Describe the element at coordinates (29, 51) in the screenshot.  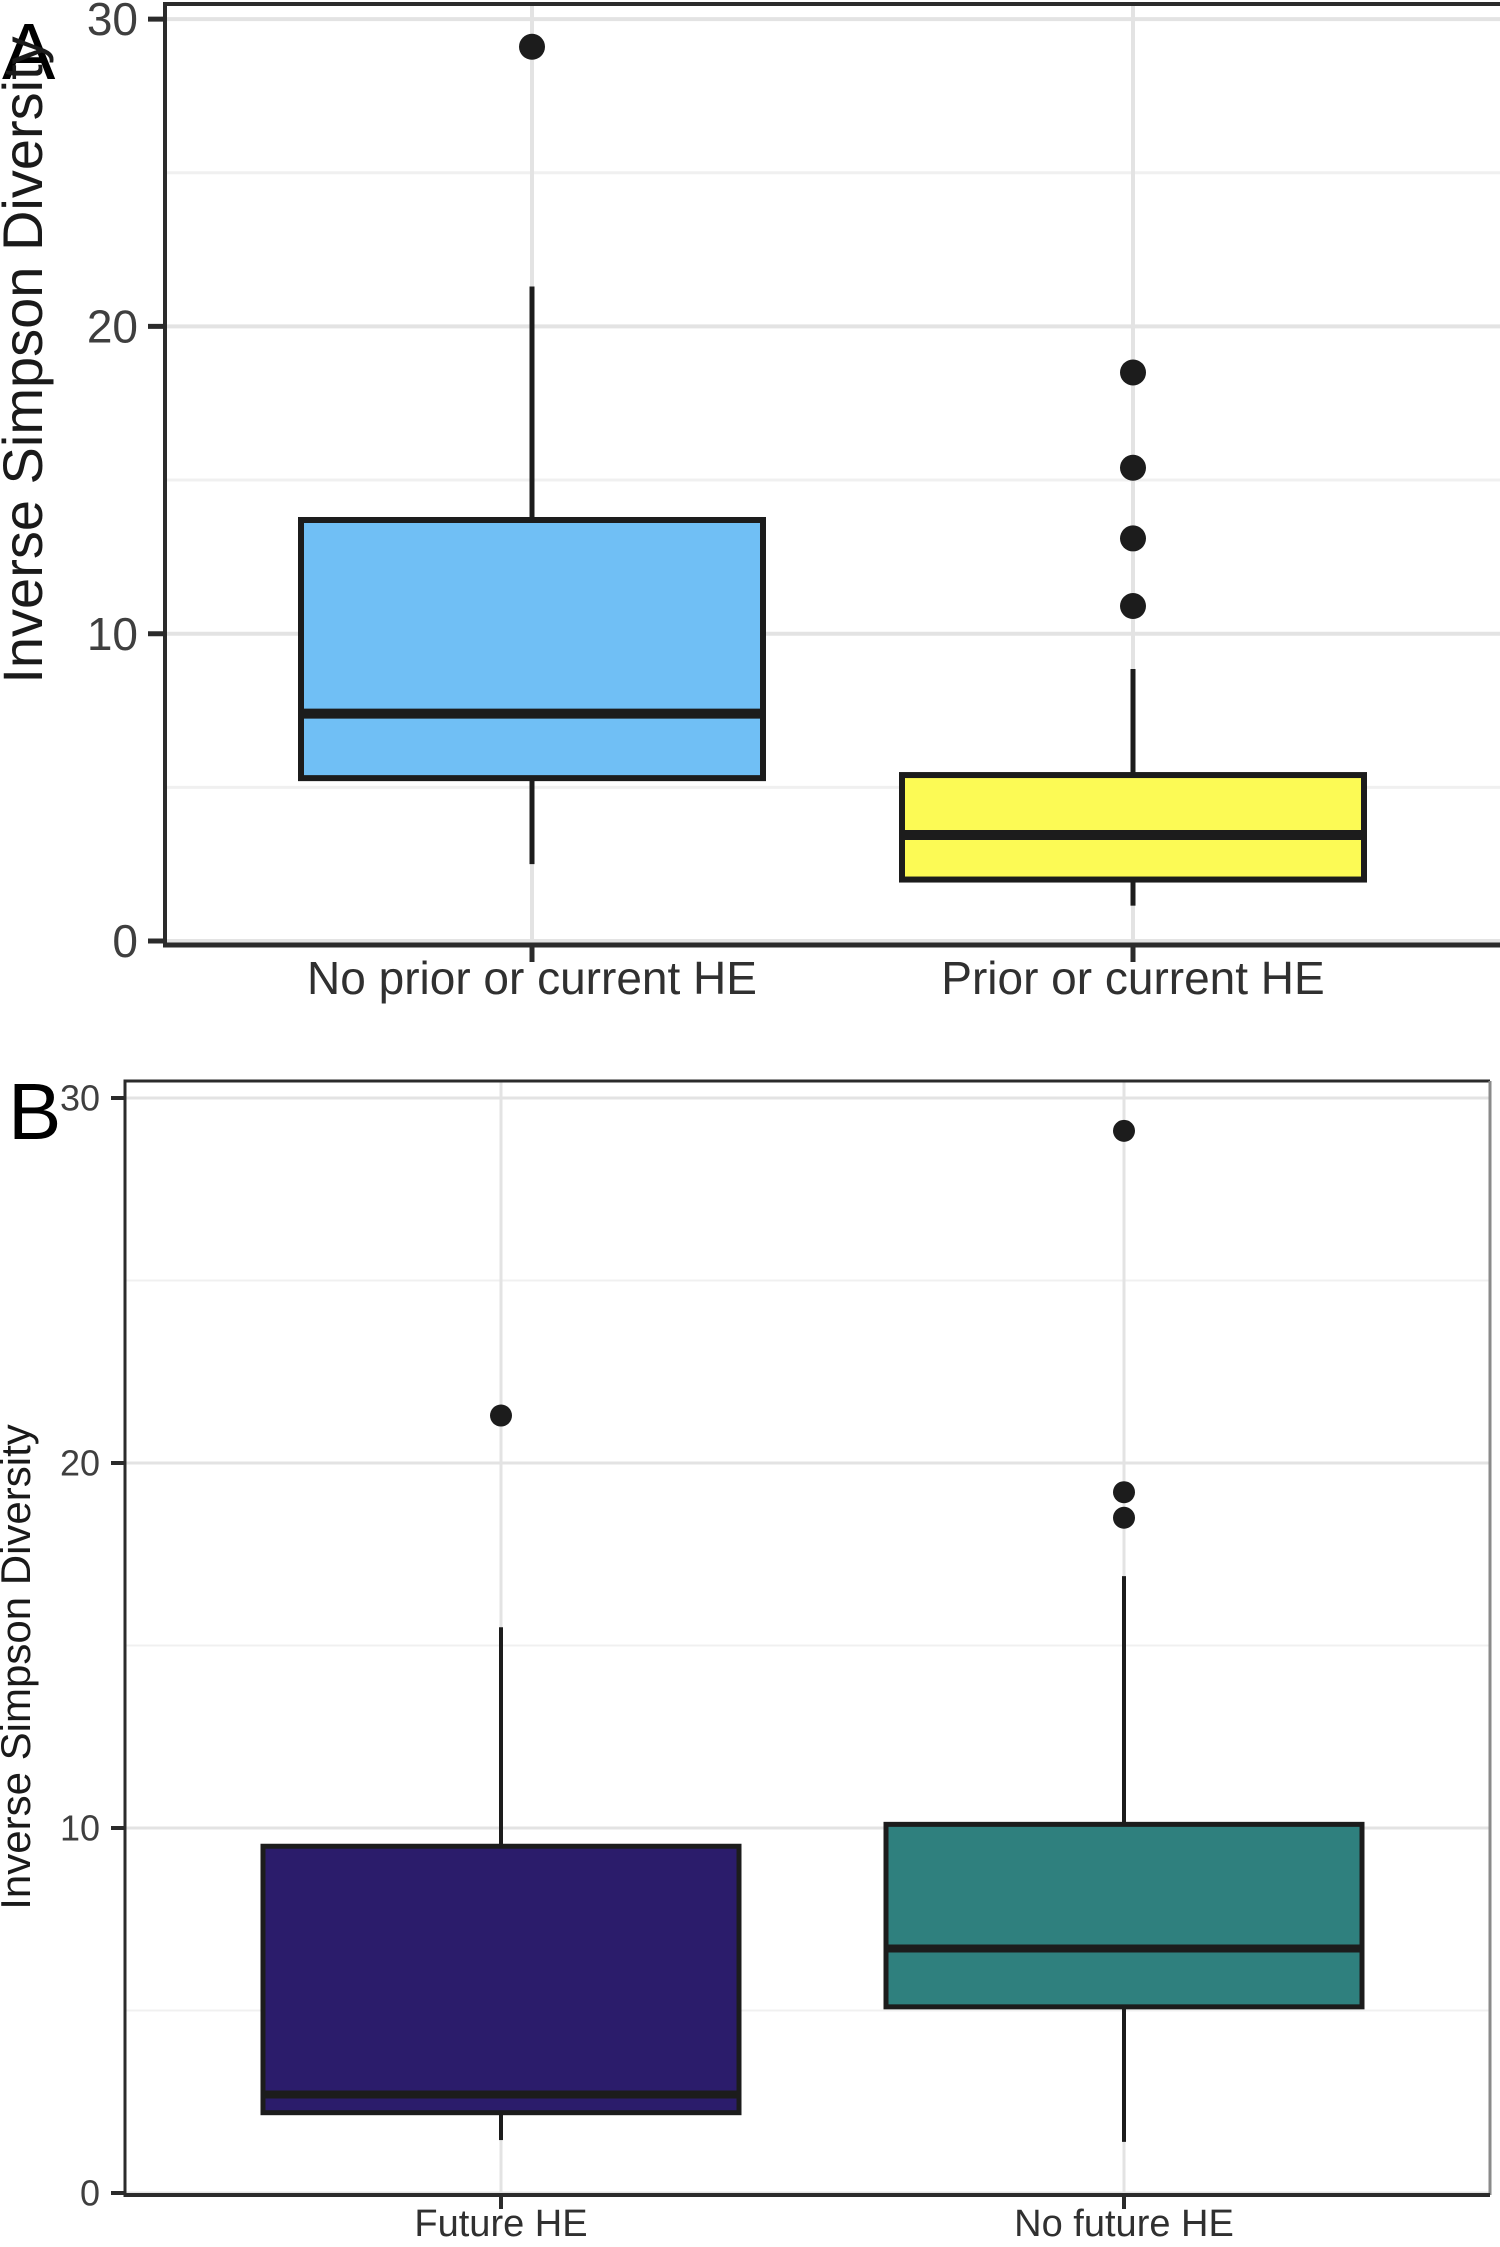
I see `panel-a-label: A` at that location.